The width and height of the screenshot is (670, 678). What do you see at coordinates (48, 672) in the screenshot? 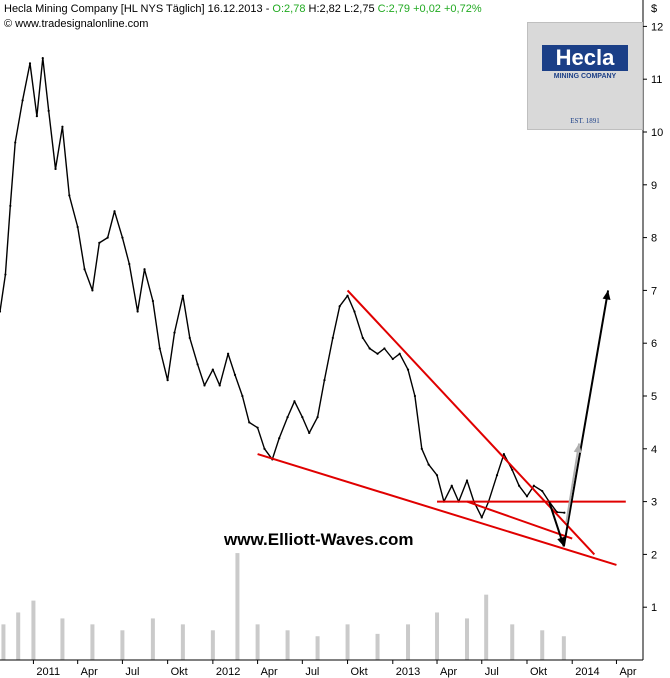
I see `x-tick-label: 2011` at bounding box center [48, 672].